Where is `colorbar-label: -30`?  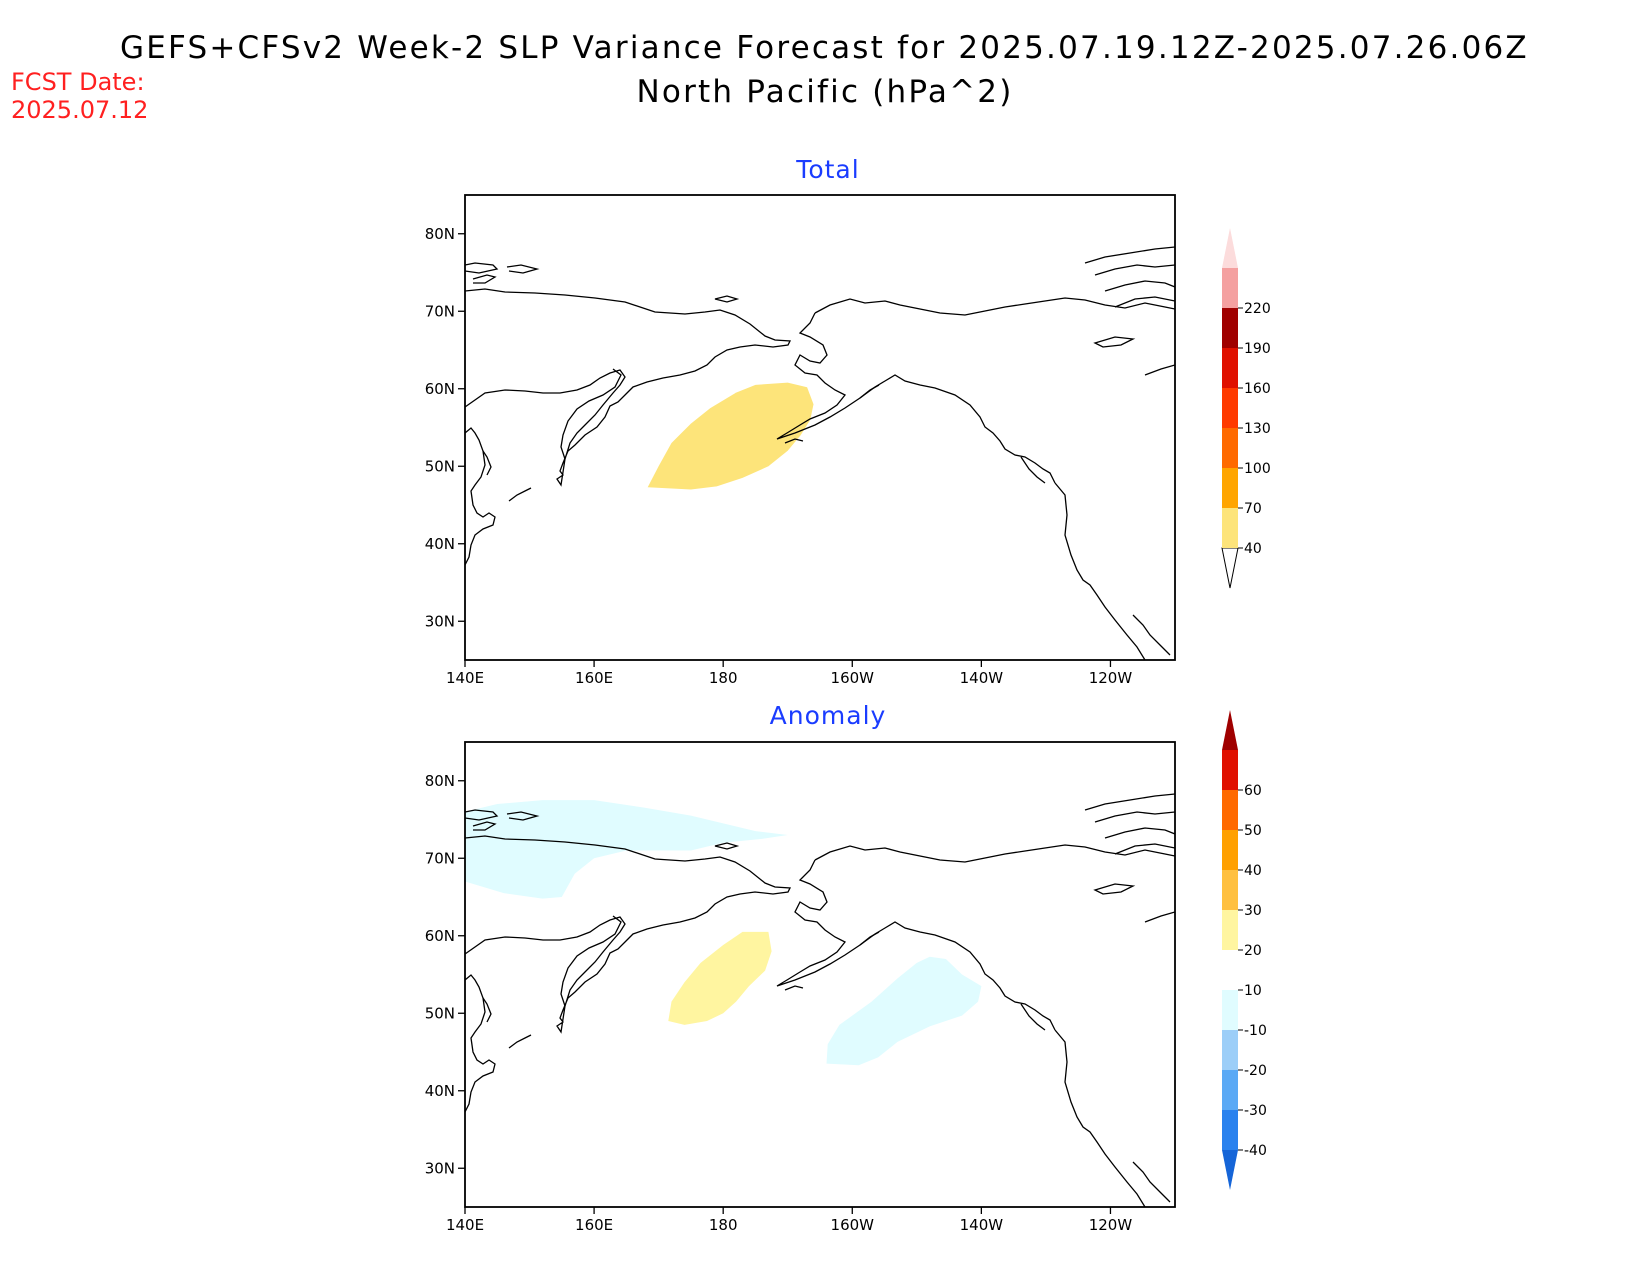
colorbar-label: -30 is located at coordinates (1255, 1111).